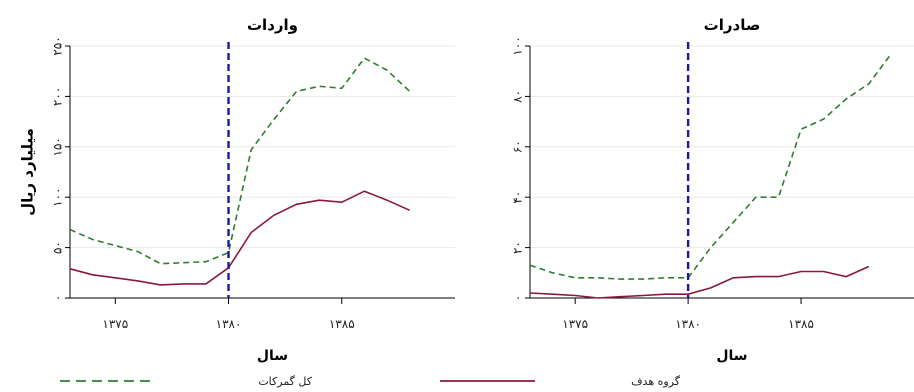 This screenshot has width=914, height=392. What do you see at coordinates (28, 172) in the screenshot?
I see `y-axis-label: میلیارد ریال` at bounding box center [28, 172].